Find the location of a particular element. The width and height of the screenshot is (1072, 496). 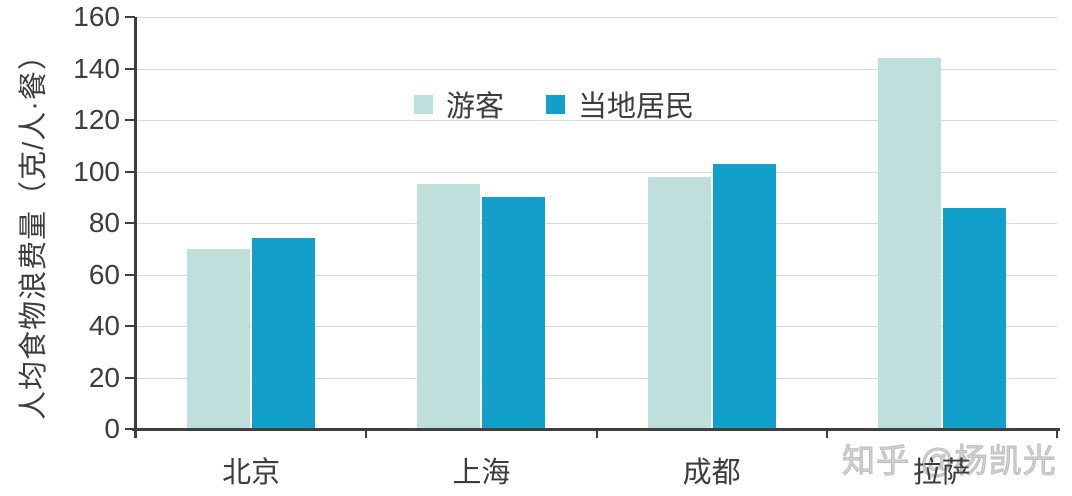

y-axis-line is located at coordinates (135, 227).